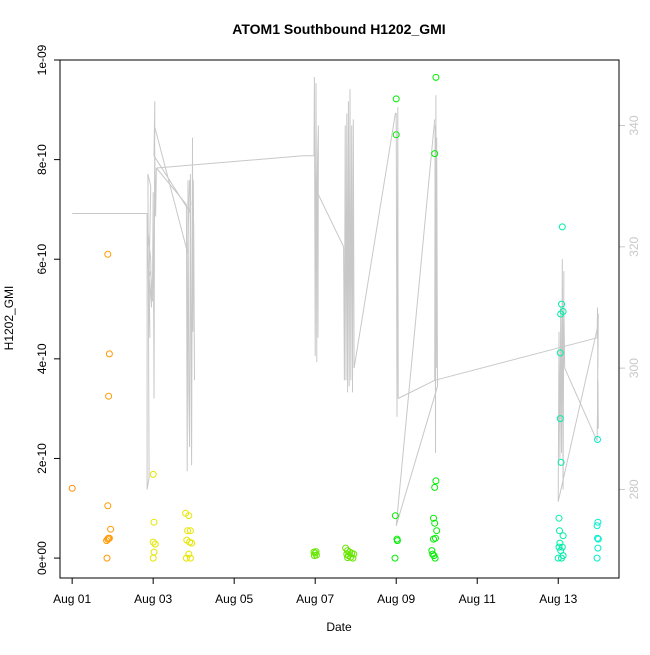 The image size is (650, 655). Describe the element at coordinates (634, 489) in the screenshot. I see `right-axis-tick-label: 280` at that location.